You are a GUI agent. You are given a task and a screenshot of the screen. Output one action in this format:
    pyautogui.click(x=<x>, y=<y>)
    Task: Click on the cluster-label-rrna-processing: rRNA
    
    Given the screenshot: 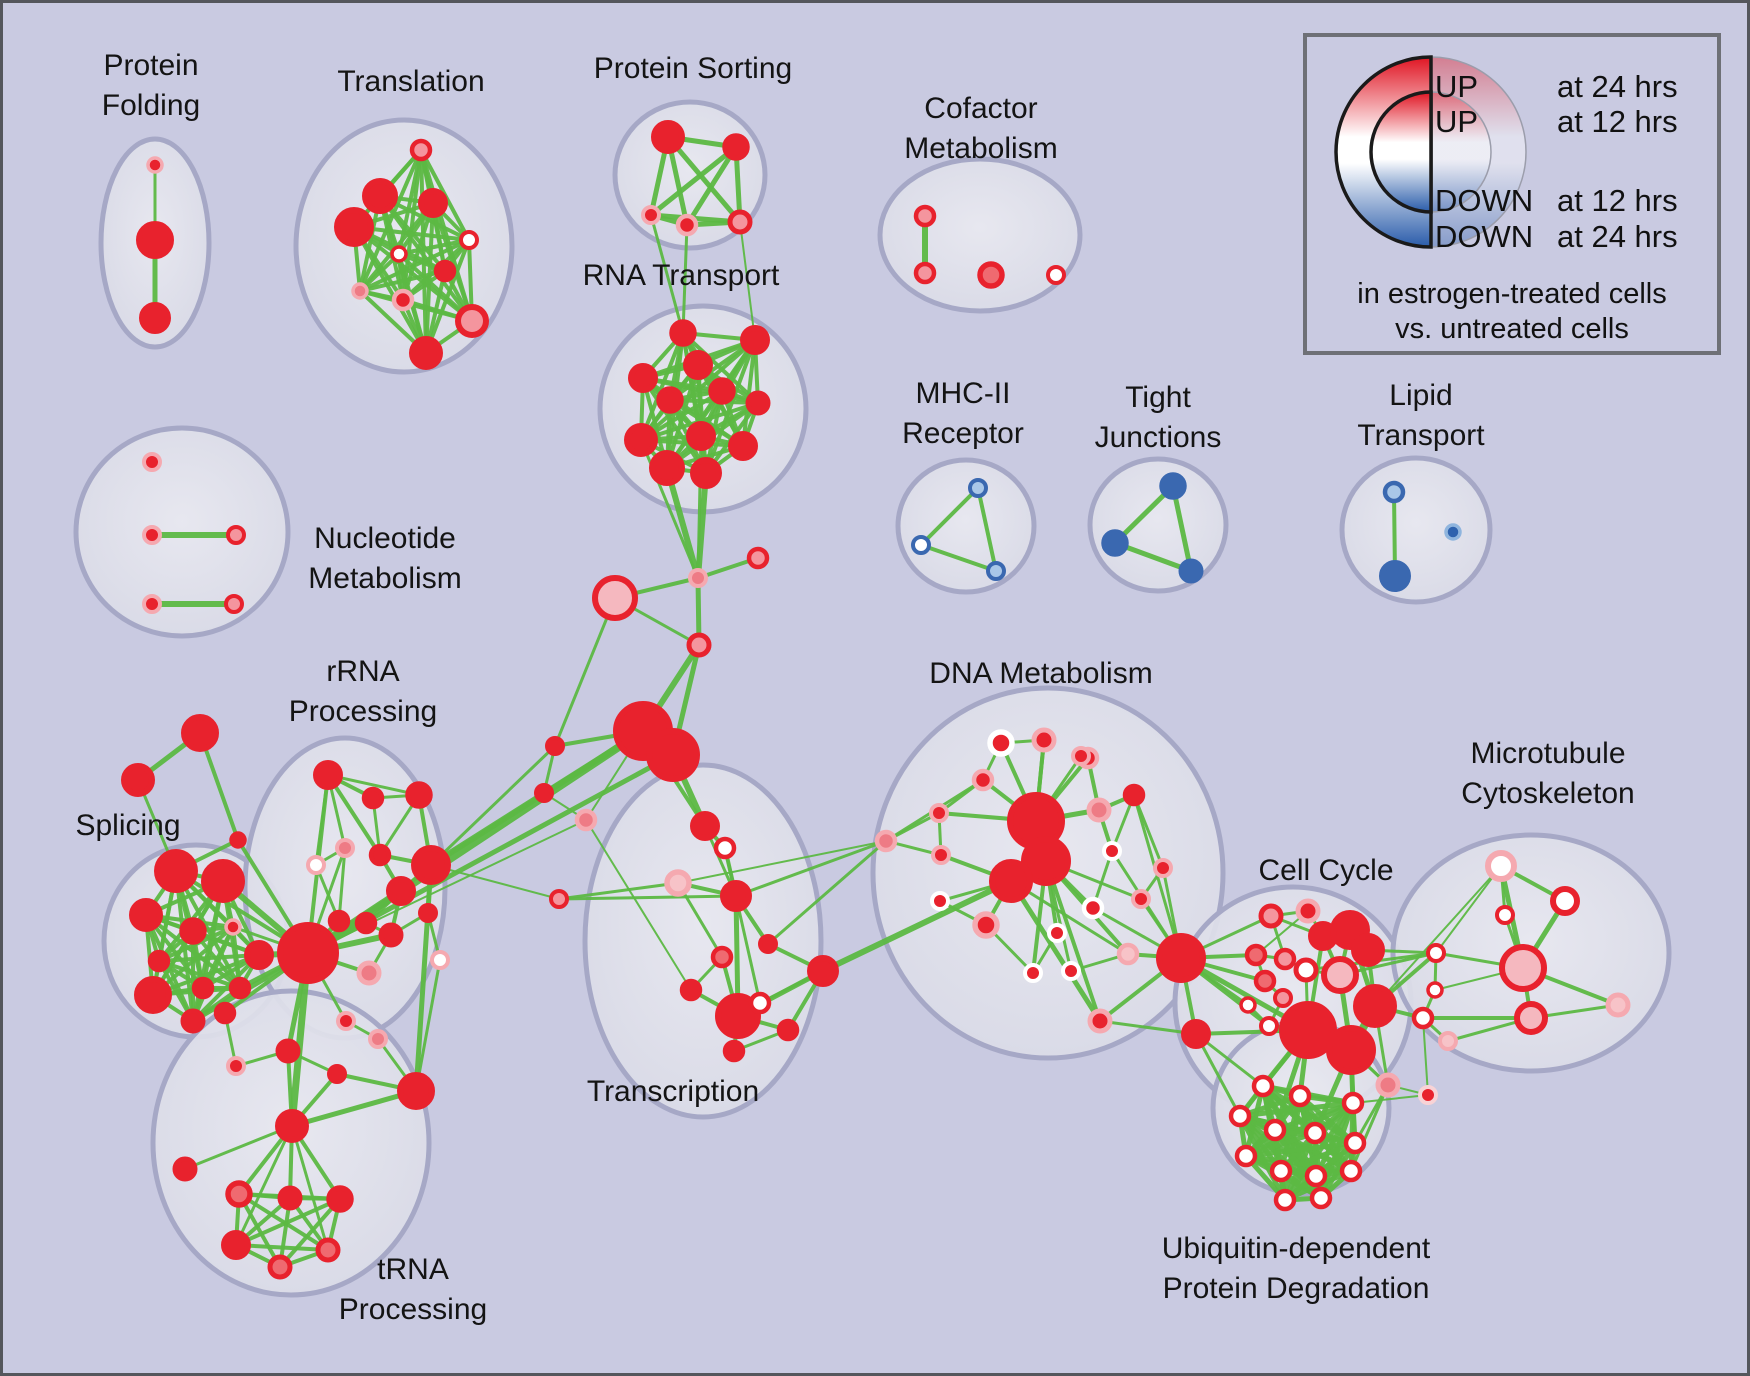 What is the action you would take?
    pyautogui.click(x=362, y=671)
    